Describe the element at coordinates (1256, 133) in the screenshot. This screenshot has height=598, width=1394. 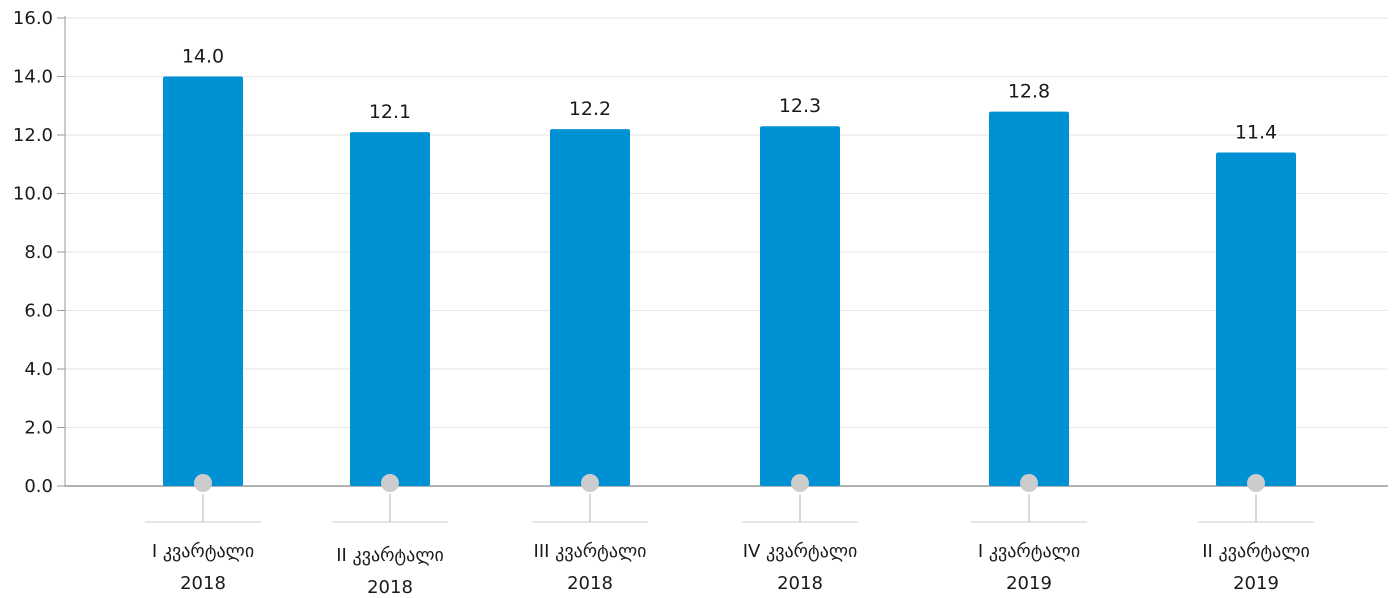
I see `data-label: 11.4` at that location.